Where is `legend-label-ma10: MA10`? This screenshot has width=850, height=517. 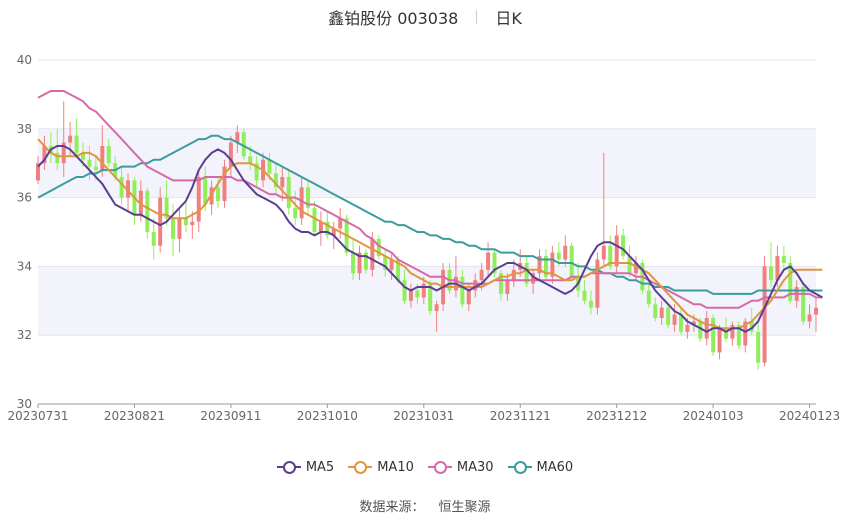
legend-label-ma10: MA10 is located at coordinates (395, 467).